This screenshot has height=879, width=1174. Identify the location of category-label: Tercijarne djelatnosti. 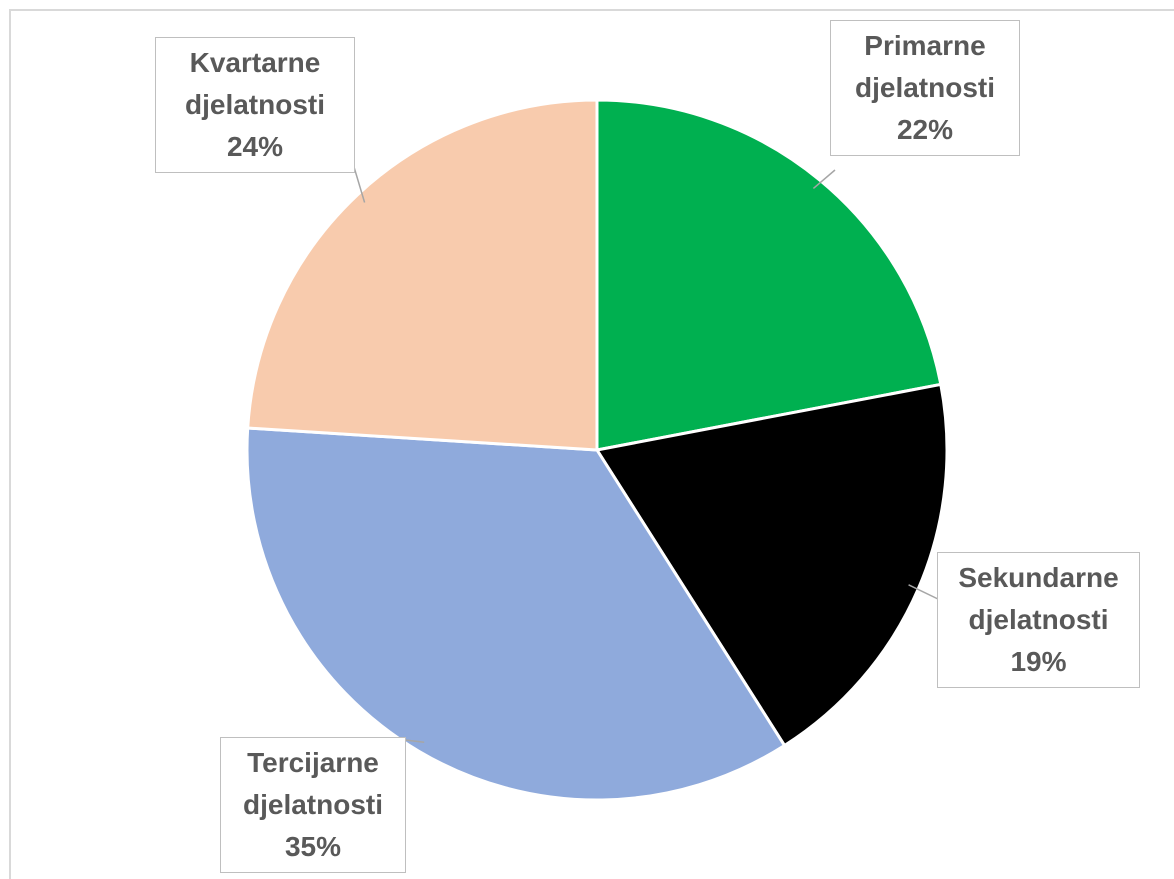
(312, 783).